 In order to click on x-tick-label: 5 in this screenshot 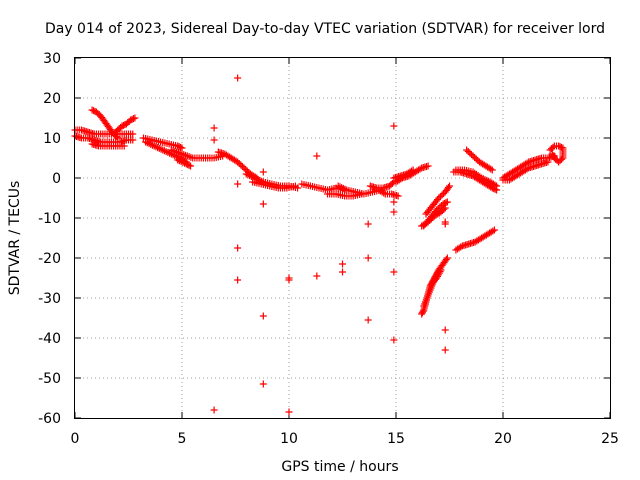, I will do `click(182, 439)`.